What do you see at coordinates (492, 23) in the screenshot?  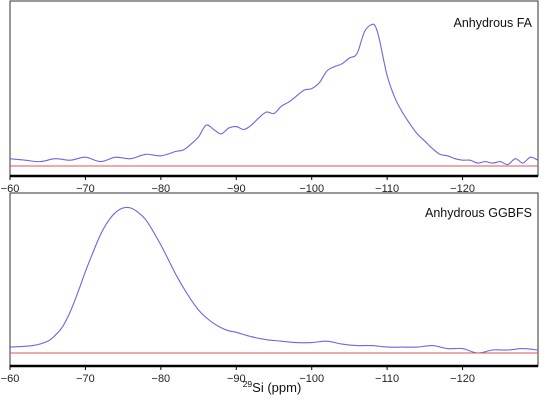 I see `panel-title: Anhydrous FA` at bounding box center [492, 23].